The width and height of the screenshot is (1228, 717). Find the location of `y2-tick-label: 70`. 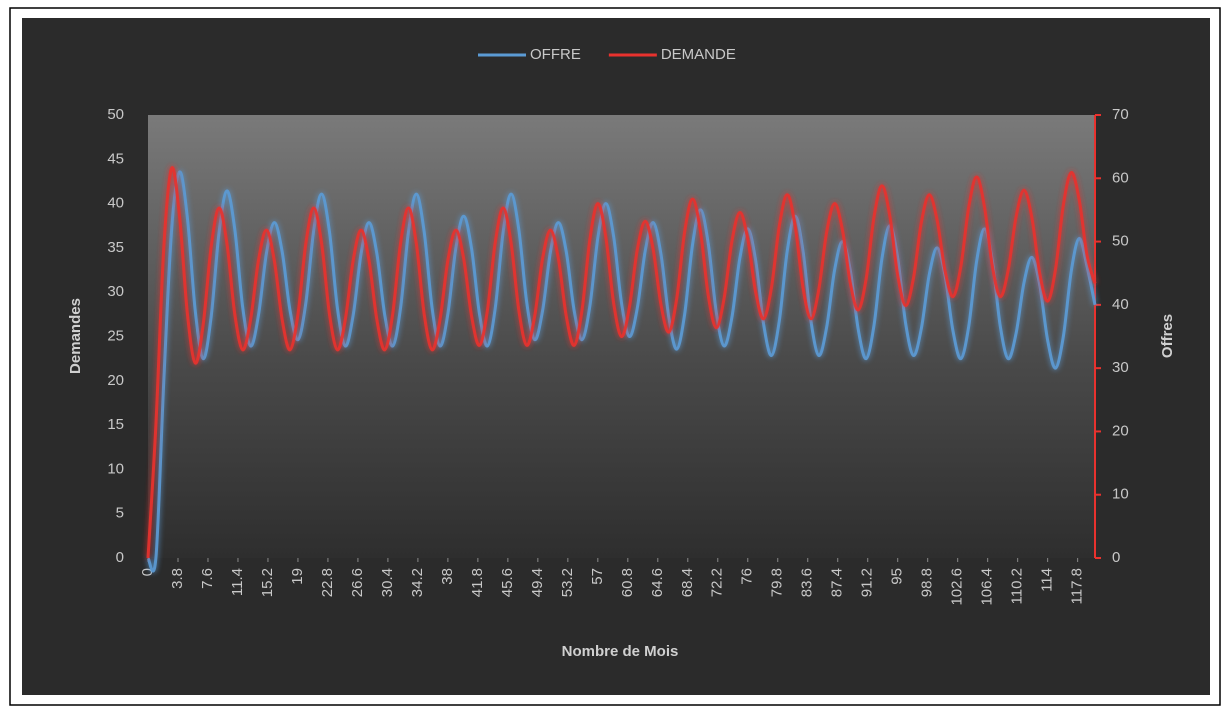

y2-tick-label: 70 is located at coordinates (1120, 114).